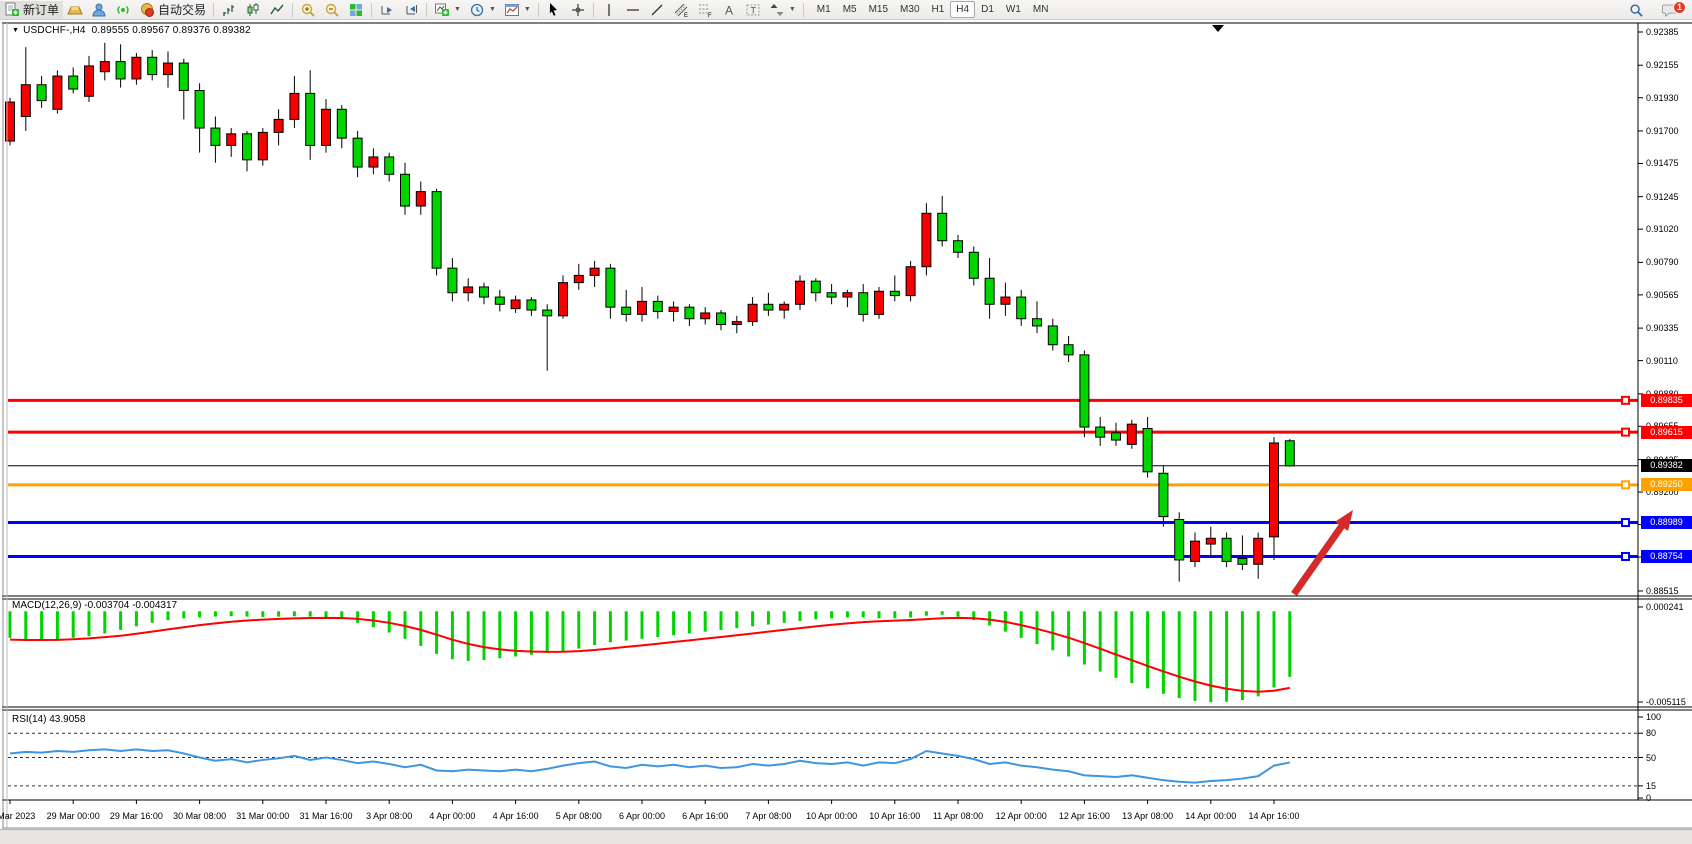 The image size is (1692, 844). Describe the element at coordinates (1672, 10) in the screenshot. I see `notifications-button: 1` at that location.